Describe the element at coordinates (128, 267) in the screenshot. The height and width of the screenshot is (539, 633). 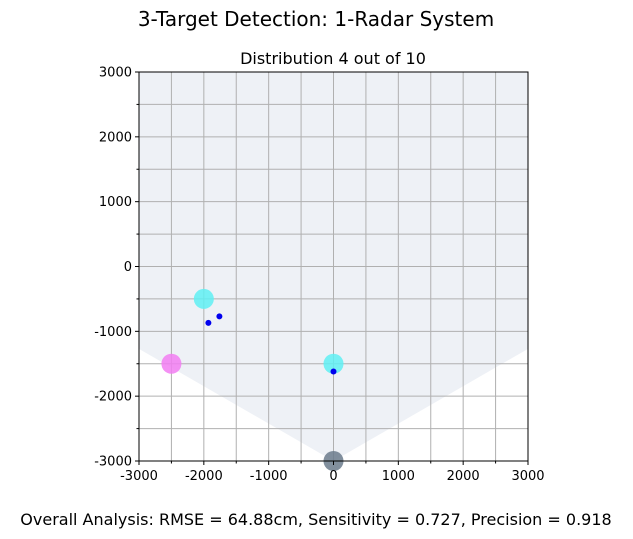
I see `y-tick-label: 0` at that location.